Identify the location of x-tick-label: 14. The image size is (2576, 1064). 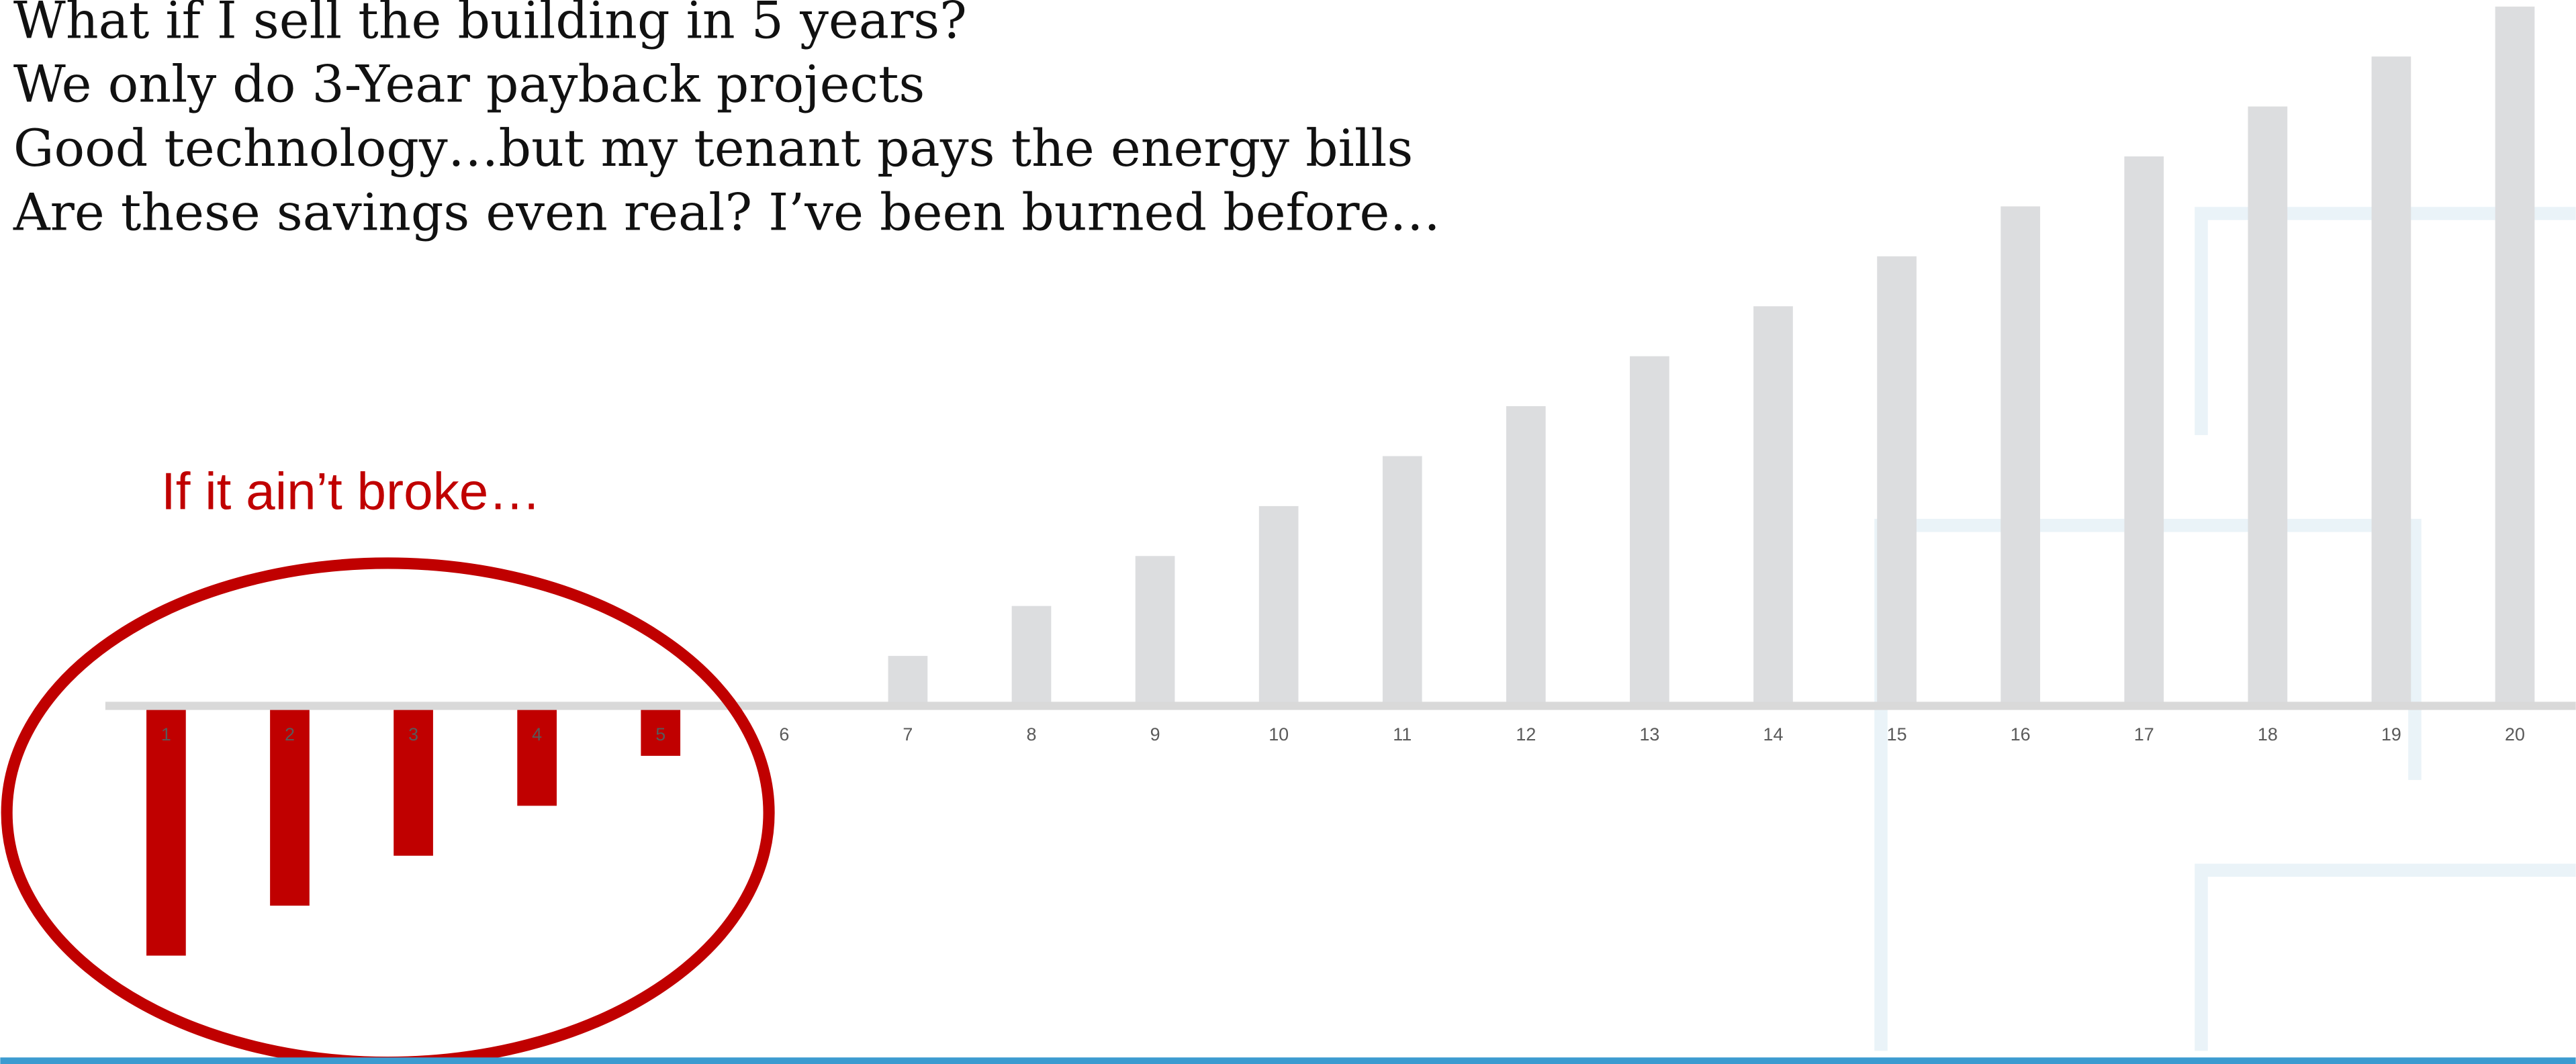
(1773, 734).